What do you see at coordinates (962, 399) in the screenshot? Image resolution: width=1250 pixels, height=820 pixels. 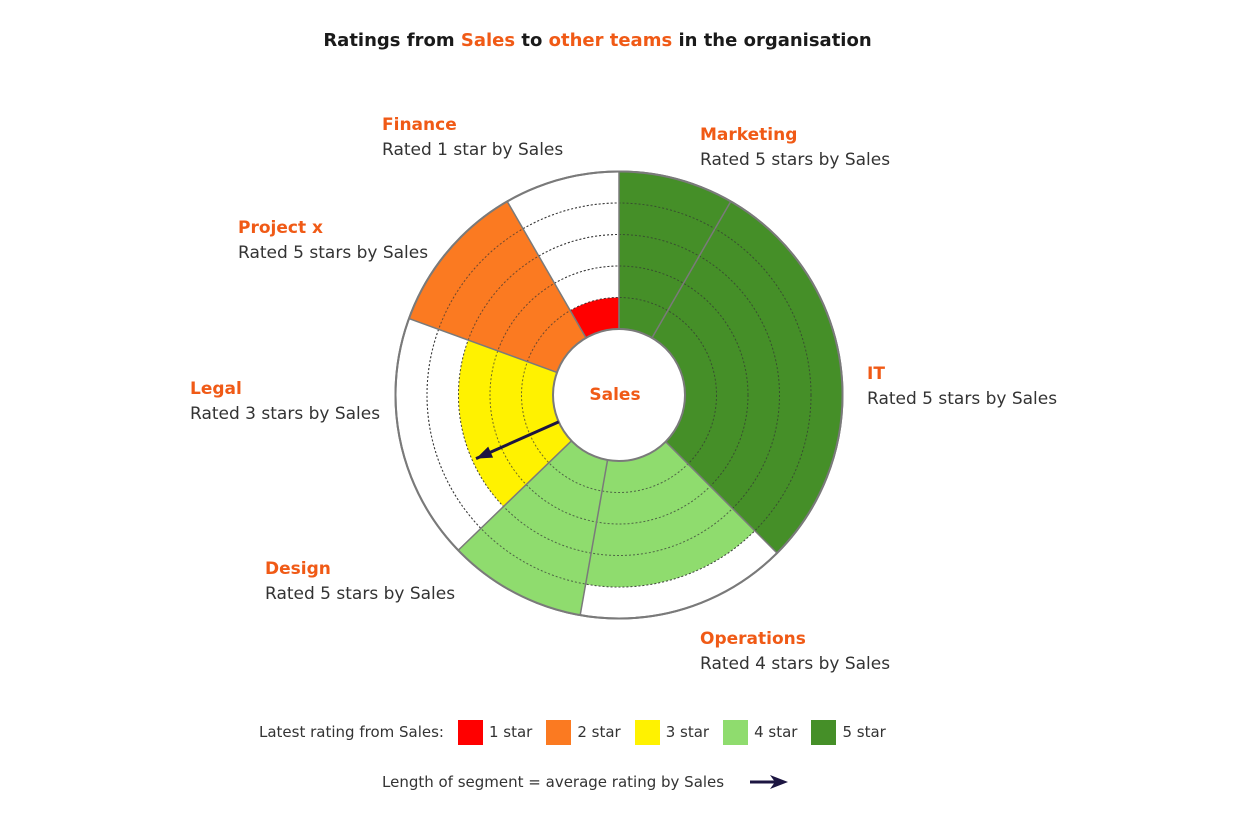 I see `team-rating-it: Rated 5 stars by Sales` at bounding box center [962, 399].